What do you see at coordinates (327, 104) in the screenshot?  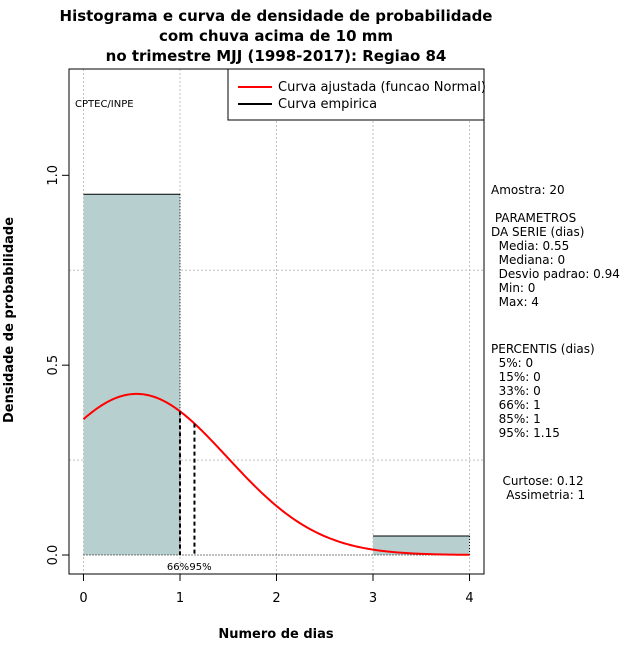 I see `legend-label-empirical: Curva empirica` at bounding box center [327, 104].